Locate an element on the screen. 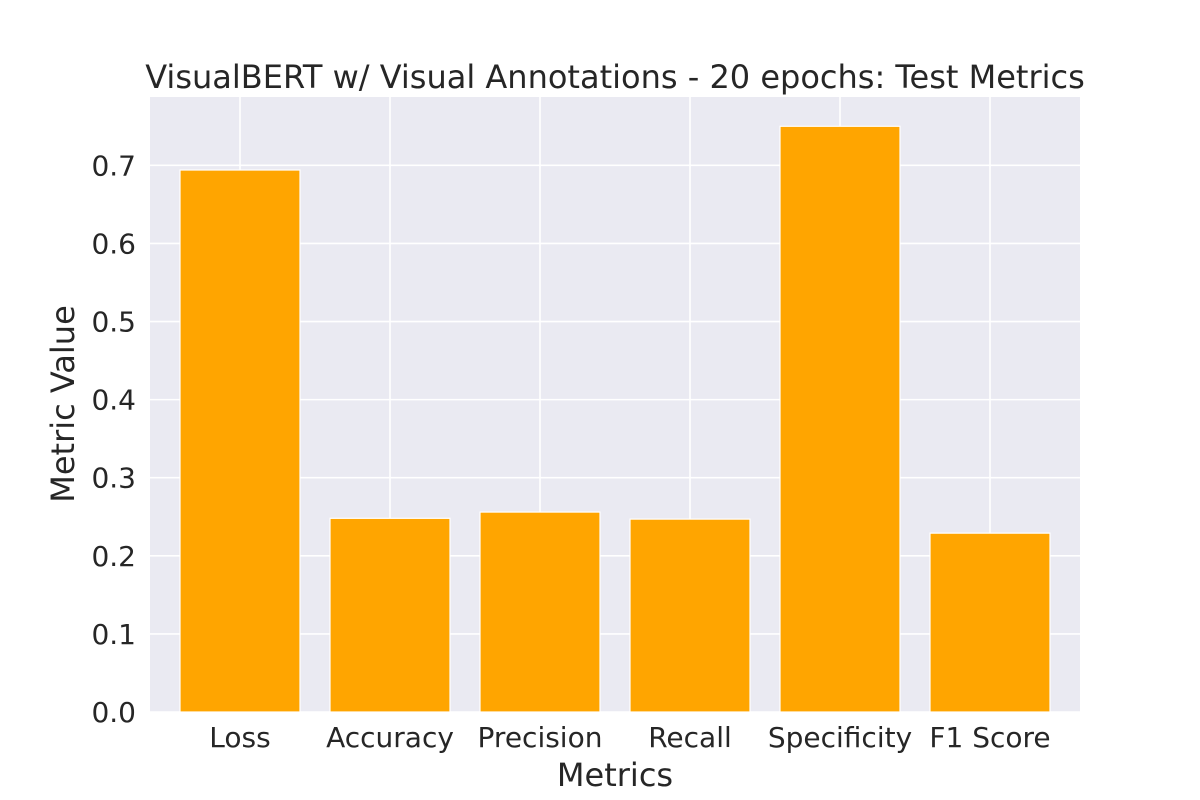 This screenshot has width=1200, height=800. bar-recall is located at coordinates (690, 615).